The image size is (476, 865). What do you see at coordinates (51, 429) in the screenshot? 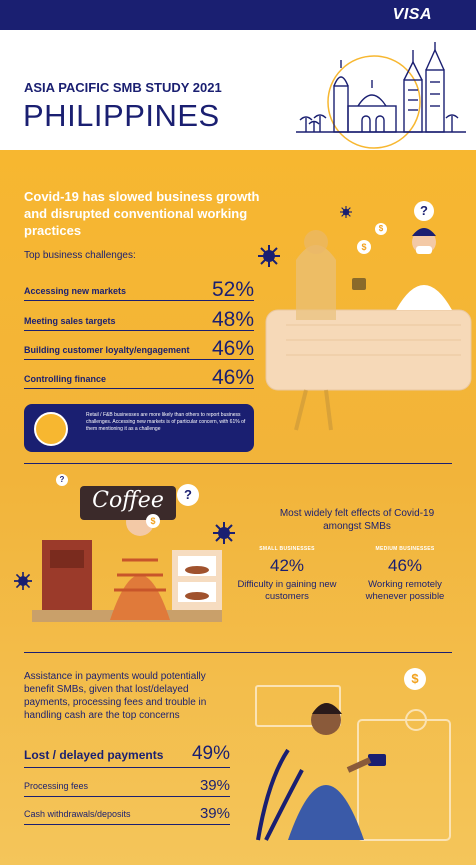
I see `shopping-bags-icon` at bounding box center [51, 429].